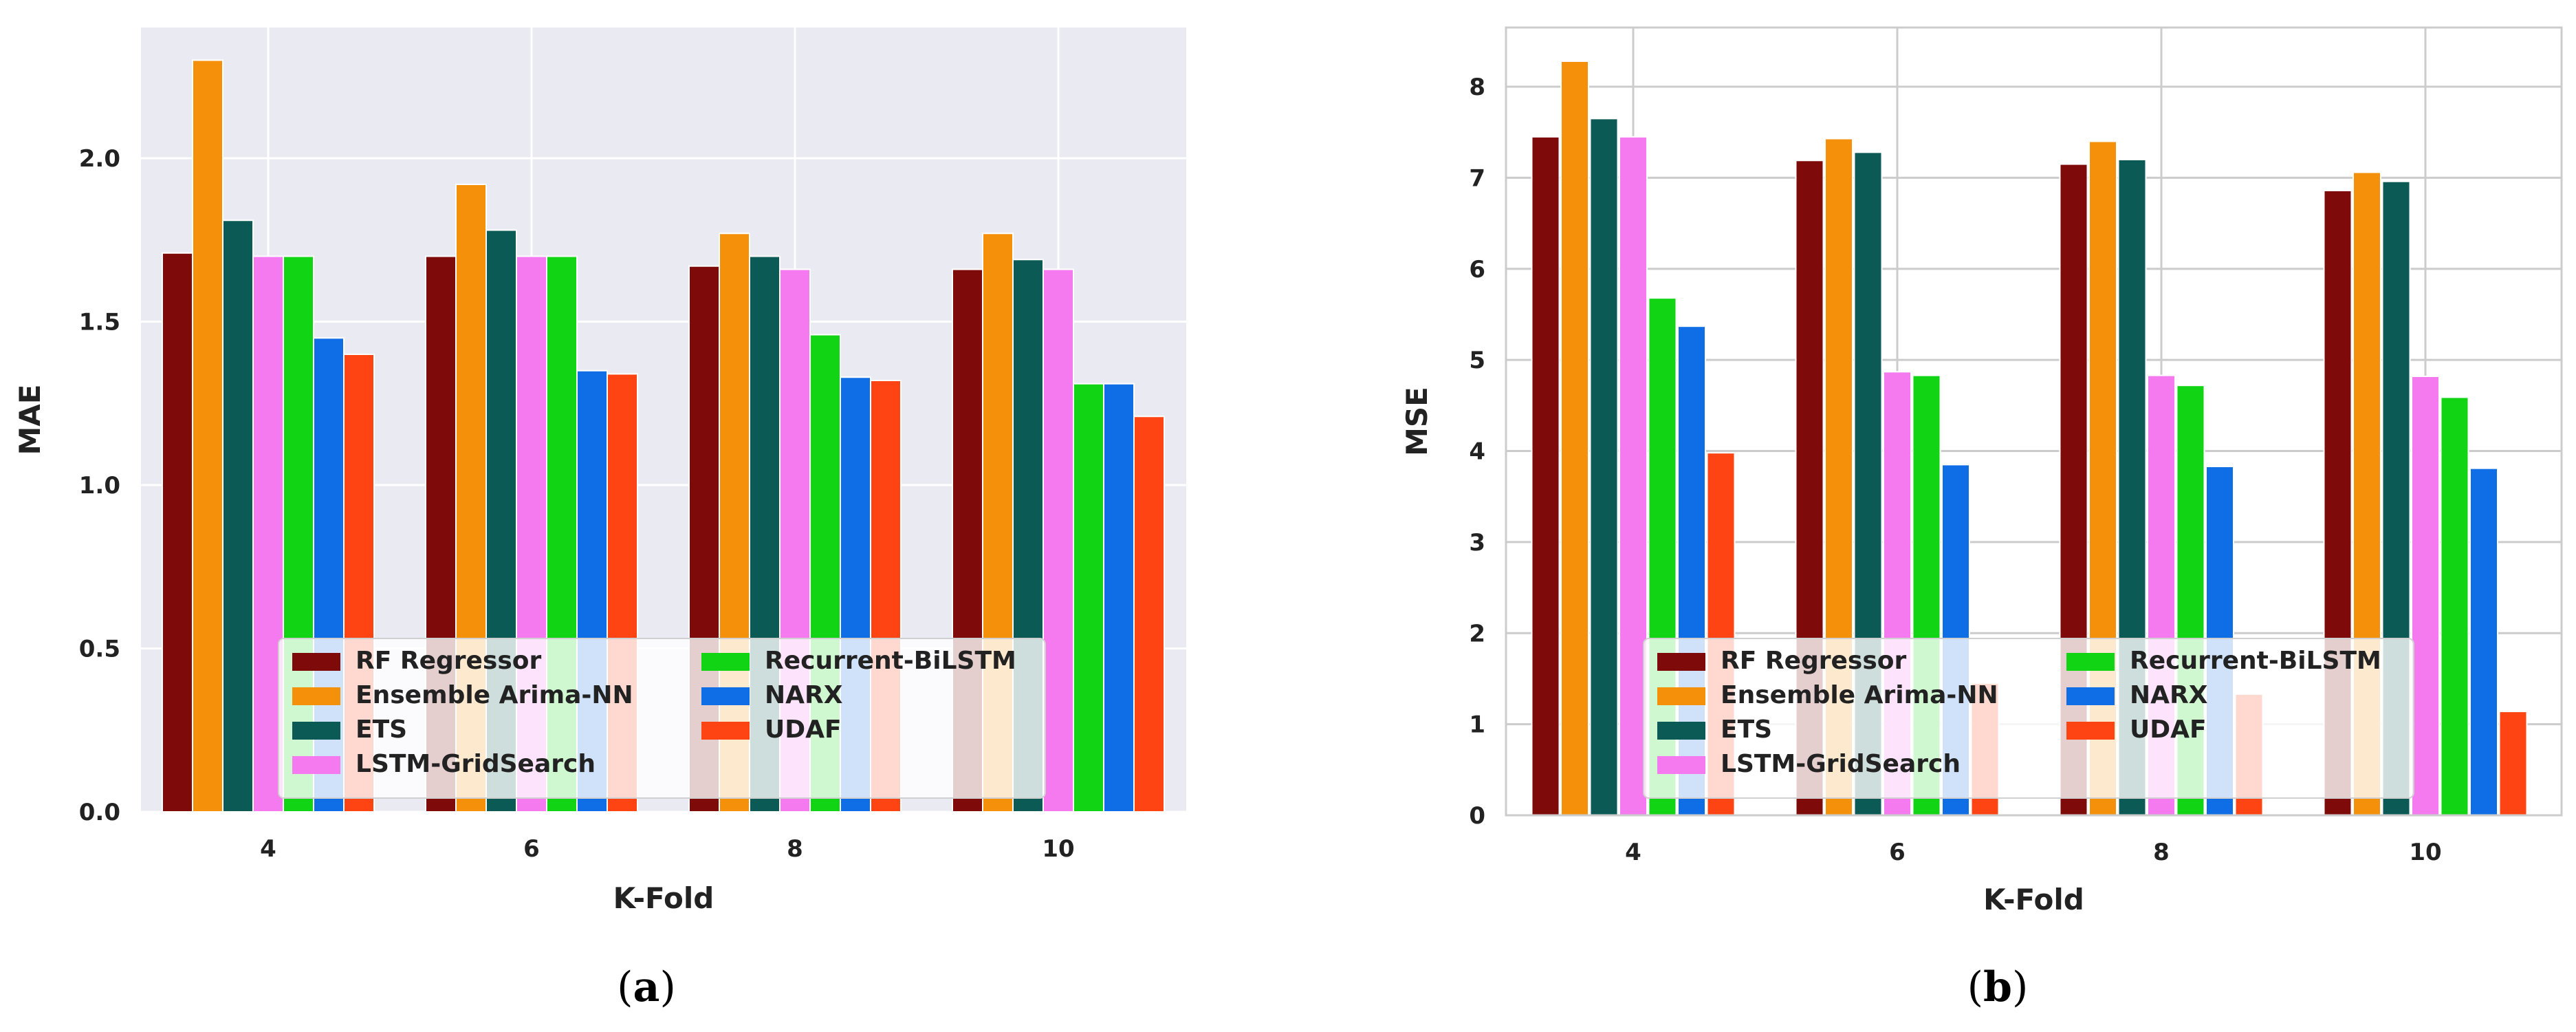 This screenshot has height=1032, width=2576. What do you see at coordinates (30, 420) in the screenshot?
I see `y-axis-label: MAE` at bounding box center [30, 420].